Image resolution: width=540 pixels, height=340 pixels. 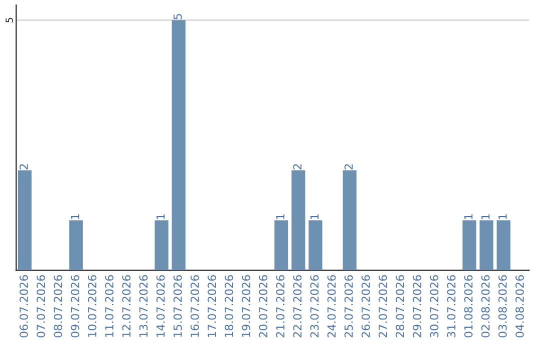 I want to click on x-tick-label: 25.07.2026, so click(x=348, y=306).